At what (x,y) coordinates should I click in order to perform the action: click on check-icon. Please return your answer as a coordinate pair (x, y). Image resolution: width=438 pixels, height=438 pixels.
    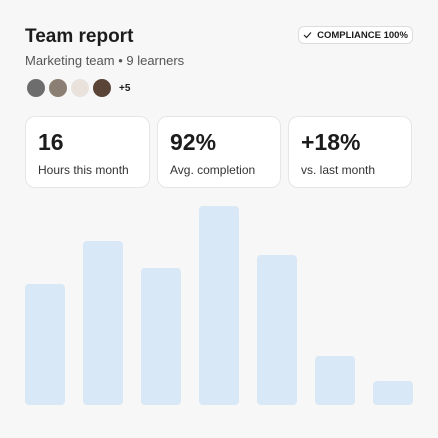
    Looking at the image, I should click on (307, 35).